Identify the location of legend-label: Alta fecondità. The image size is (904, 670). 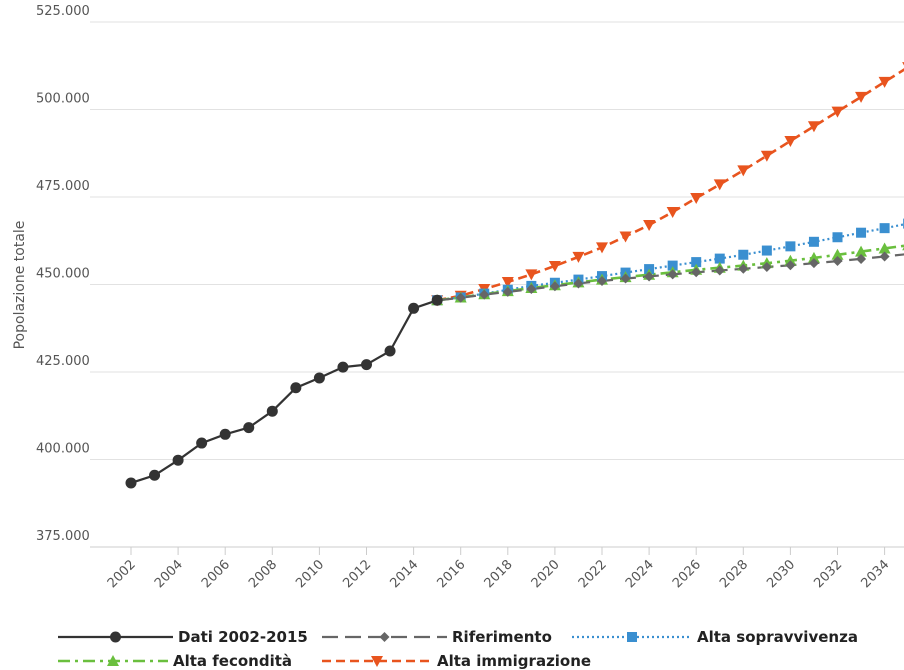
(232, 661).